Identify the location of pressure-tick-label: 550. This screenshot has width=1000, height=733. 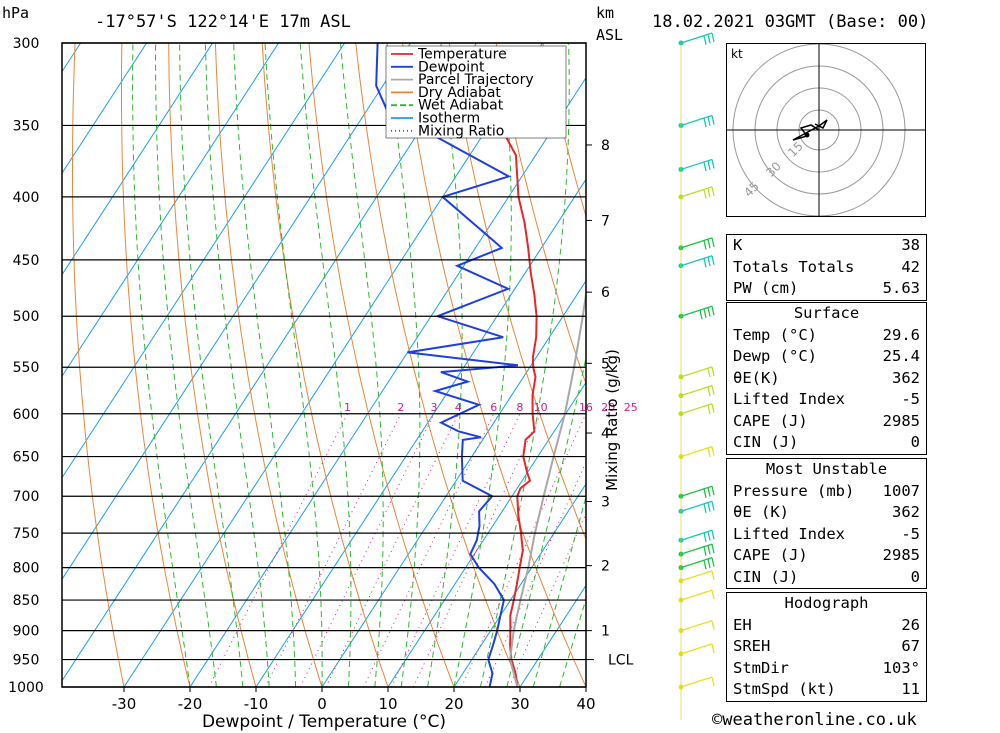
(26, 368).